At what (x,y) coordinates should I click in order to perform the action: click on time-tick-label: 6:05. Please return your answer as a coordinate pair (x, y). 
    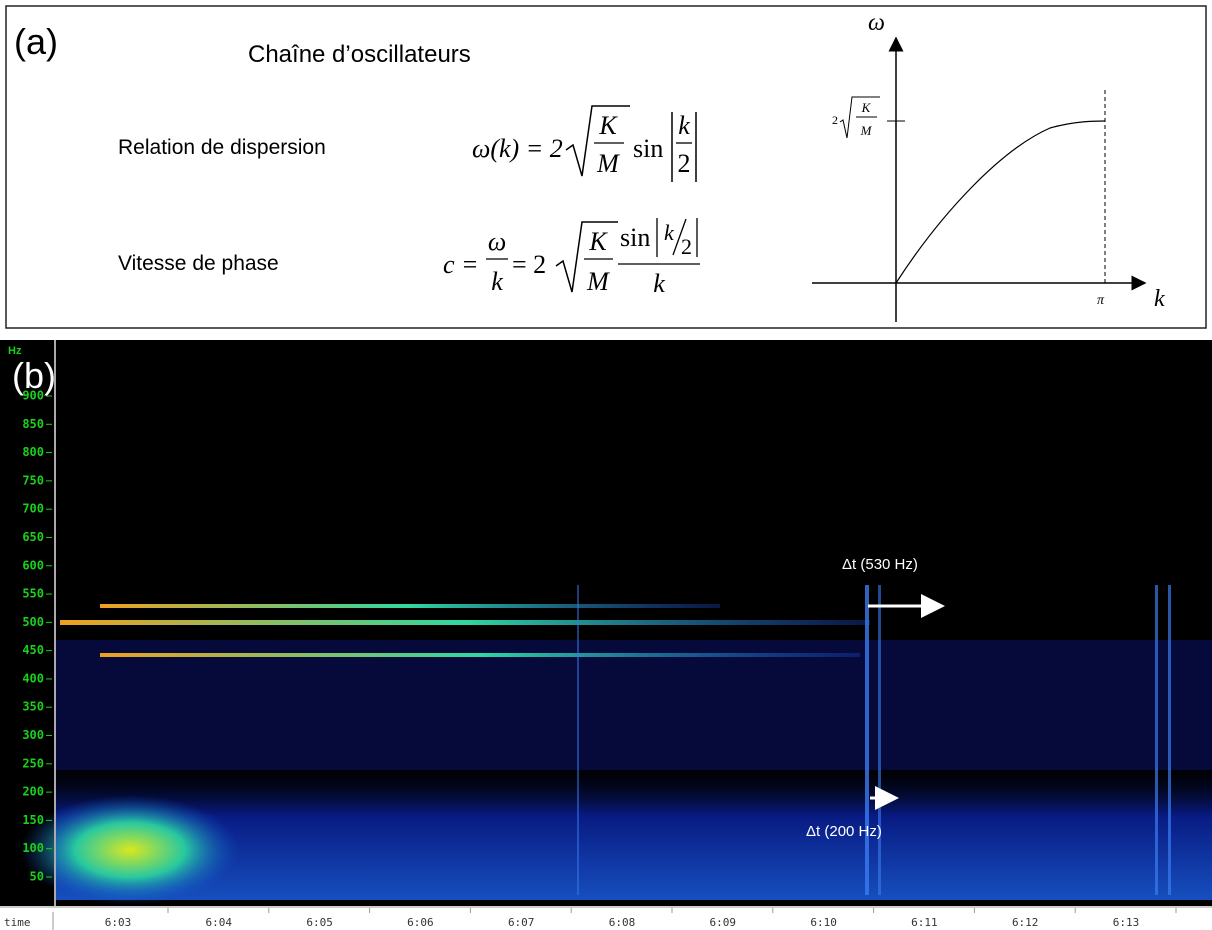
    Looking at the image, I should click on (319, 922).